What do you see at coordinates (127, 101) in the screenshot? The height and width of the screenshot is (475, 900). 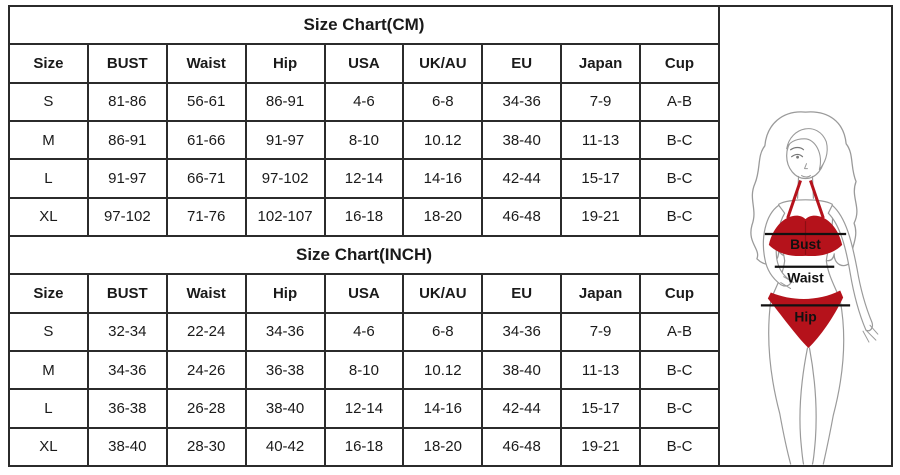 I see `value-cell: 81-86` at bounding box center [127, 101].